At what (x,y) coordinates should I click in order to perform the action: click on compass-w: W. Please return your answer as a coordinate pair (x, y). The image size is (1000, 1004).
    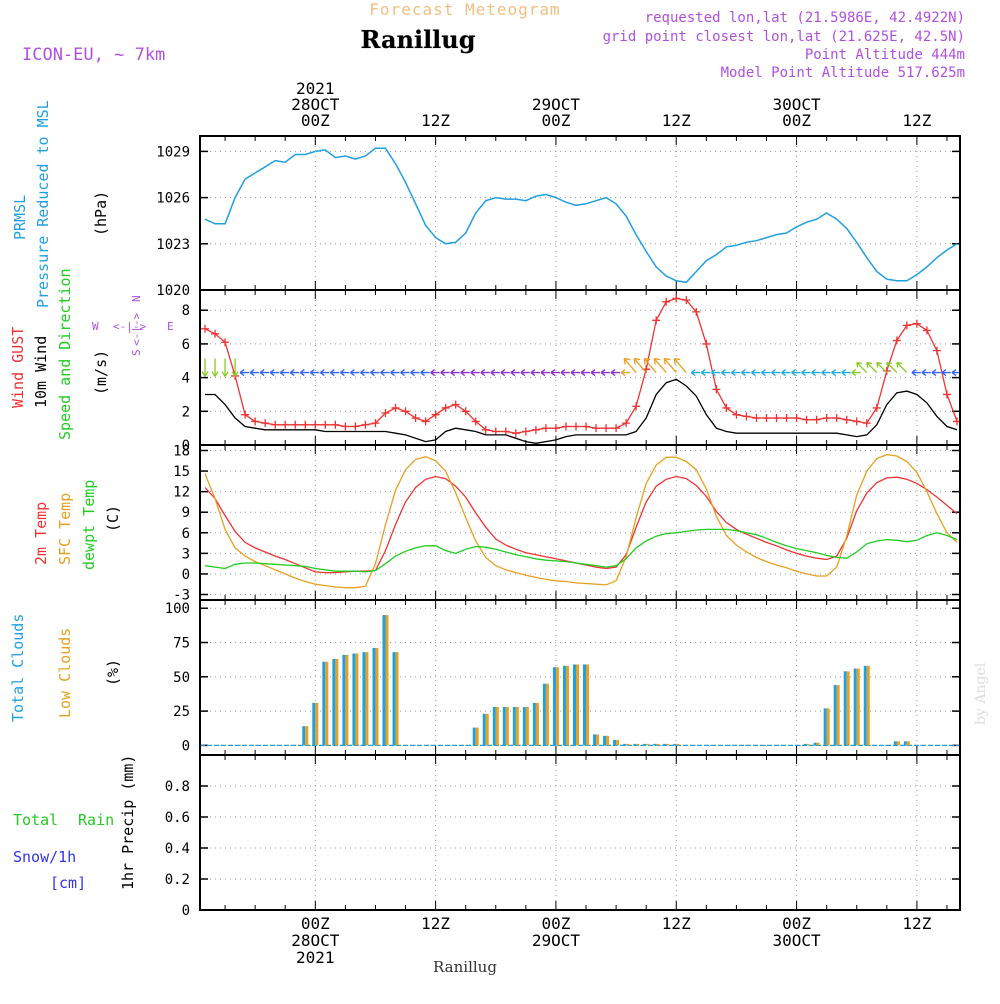
    Looking at the image, I should click on (95, 326).